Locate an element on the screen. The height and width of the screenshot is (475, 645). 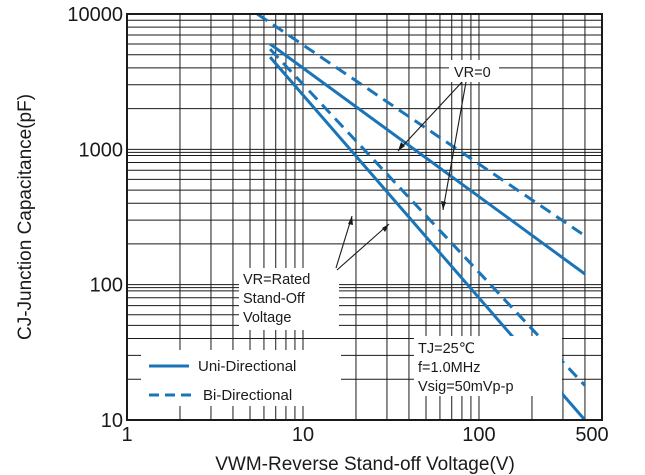
y-axis-title: CJ-Junction Capacitance(pF) is located at coordinates (25, 217).